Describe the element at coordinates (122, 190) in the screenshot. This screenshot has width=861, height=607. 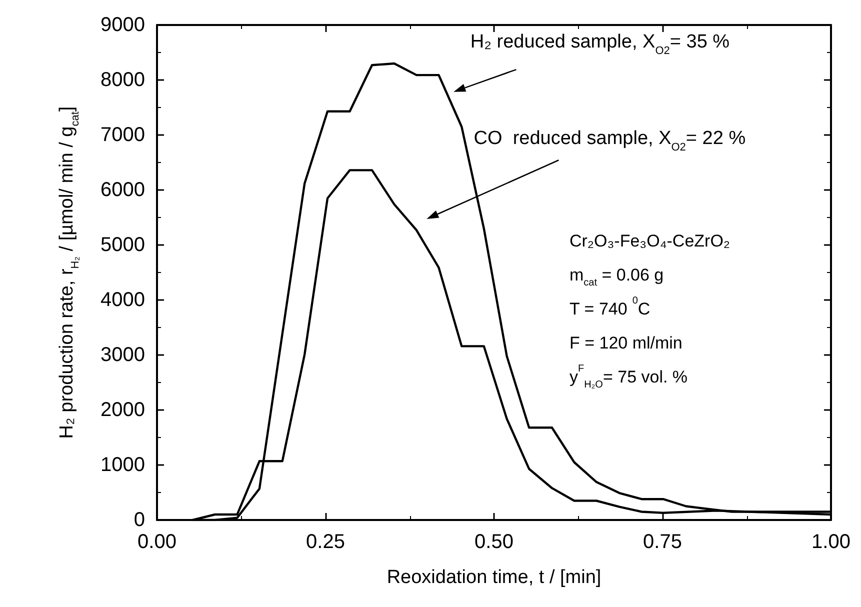
I see `y-tick-label: 6000` at that location.